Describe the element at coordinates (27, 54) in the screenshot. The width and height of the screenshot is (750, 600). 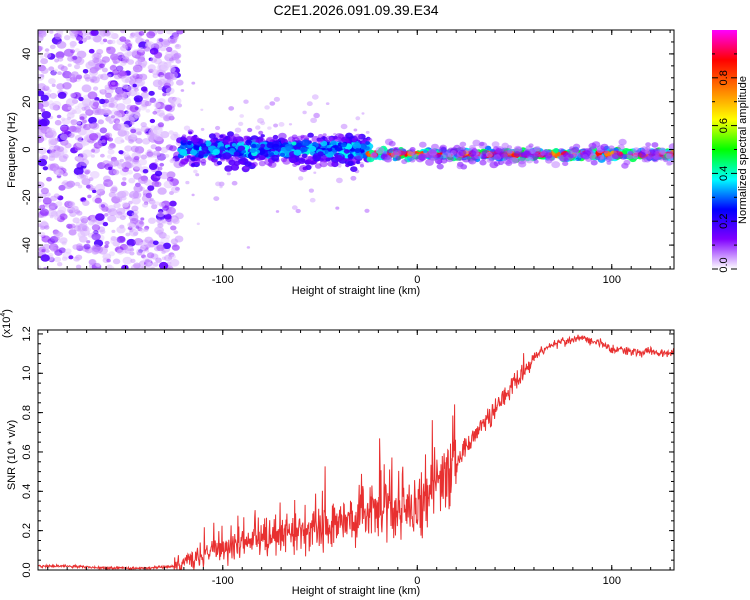
I see `spectrogram-y-tick-label: 40` at that location.